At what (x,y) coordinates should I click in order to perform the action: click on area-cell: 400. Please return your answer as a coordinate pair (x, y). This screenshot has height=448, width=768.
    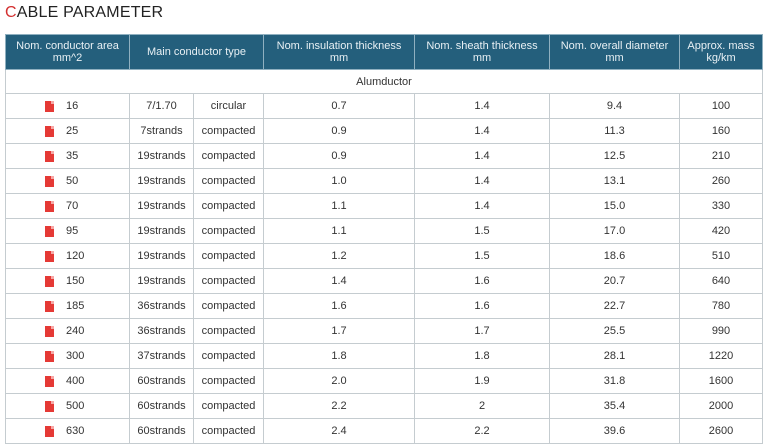
    Looking at the image, I should click on (67, 381).